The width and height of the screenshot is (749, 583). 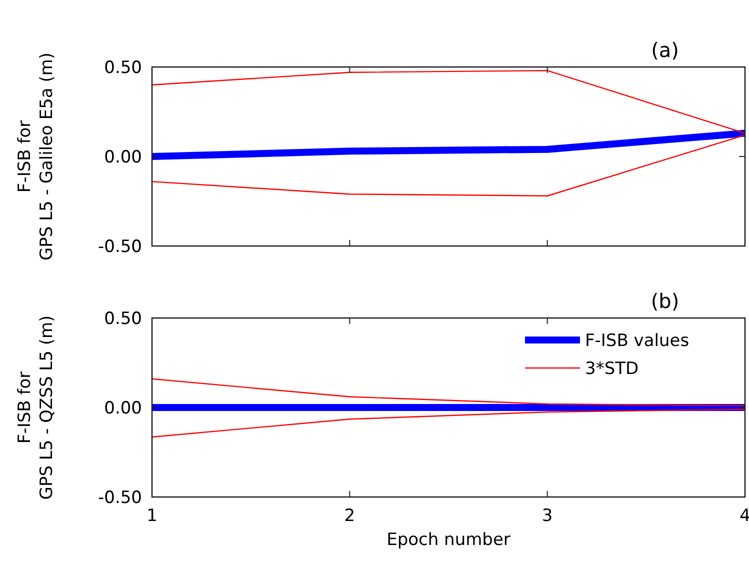 I want to click on y-axis-title: F-ISB for GPS L5 - Galileo E5a (m), so click(x=36, y=156).